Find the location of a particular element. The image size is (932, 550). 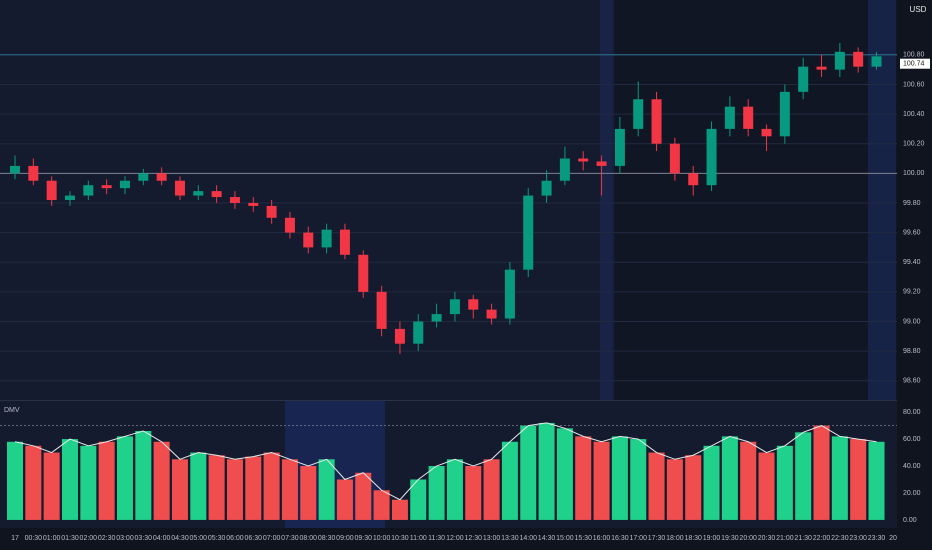

x-tick-label: 17:00 is located at coordinates (638, 538).